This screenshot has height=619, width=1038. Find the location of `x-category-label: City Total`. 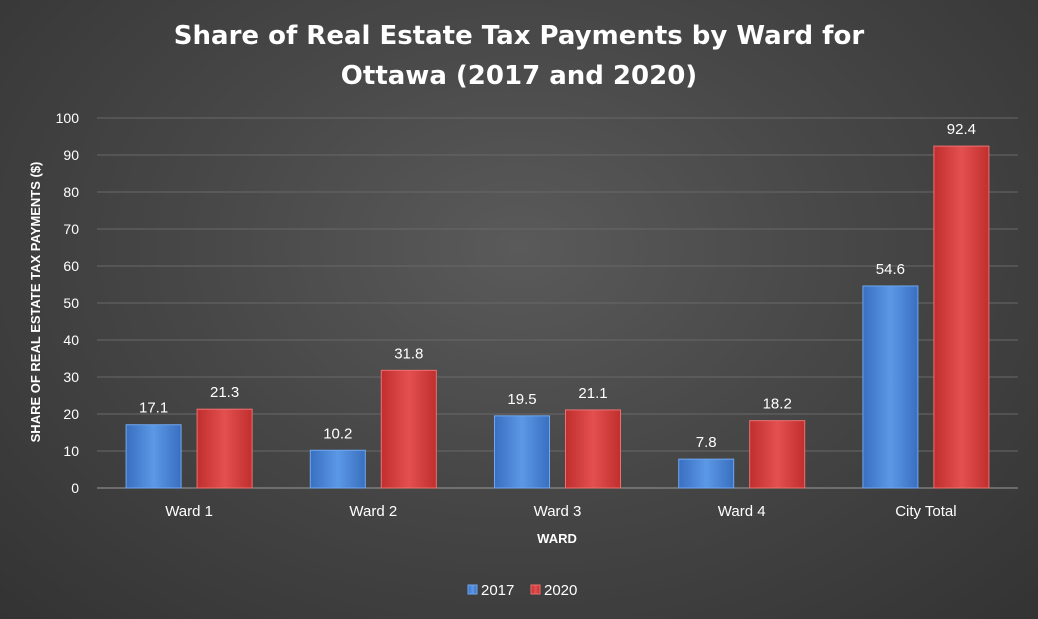

x-category-label: City Total is located at coordinates (925, 511).